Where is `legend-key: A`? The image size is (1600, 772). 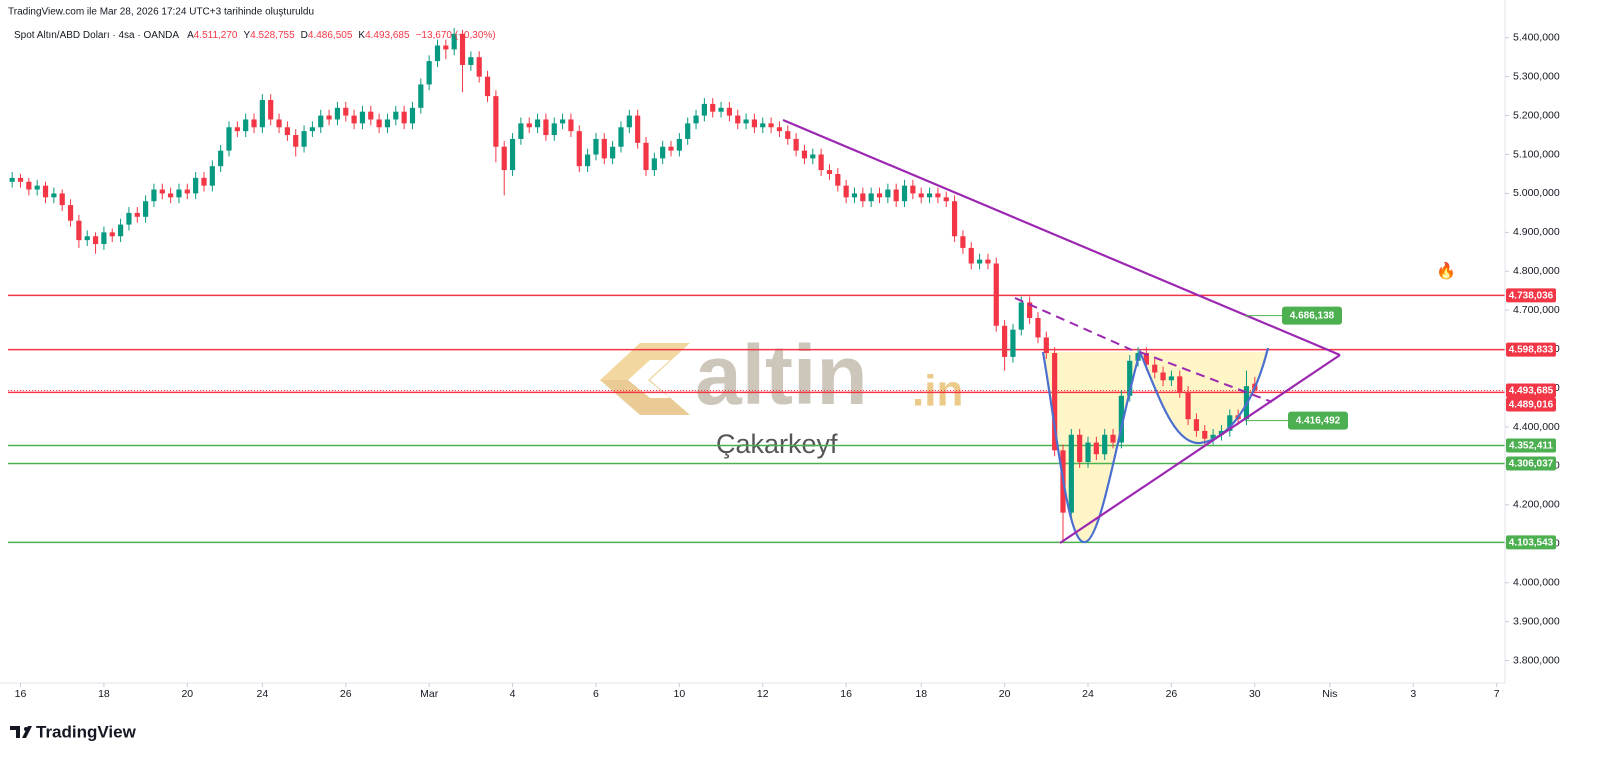 legend-key: A is located at coordinates (190, 35).